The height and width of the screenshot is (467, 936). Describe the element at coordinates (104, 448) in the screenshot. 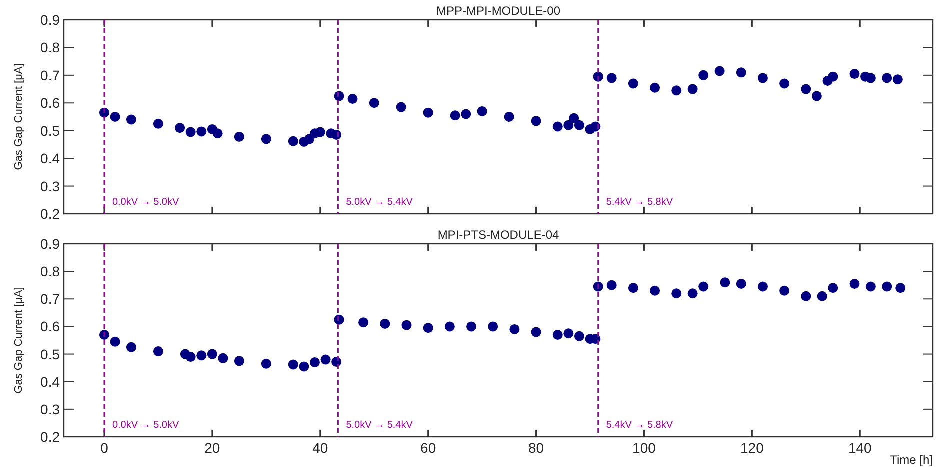

I see `x-tick-label: 0` at that location.